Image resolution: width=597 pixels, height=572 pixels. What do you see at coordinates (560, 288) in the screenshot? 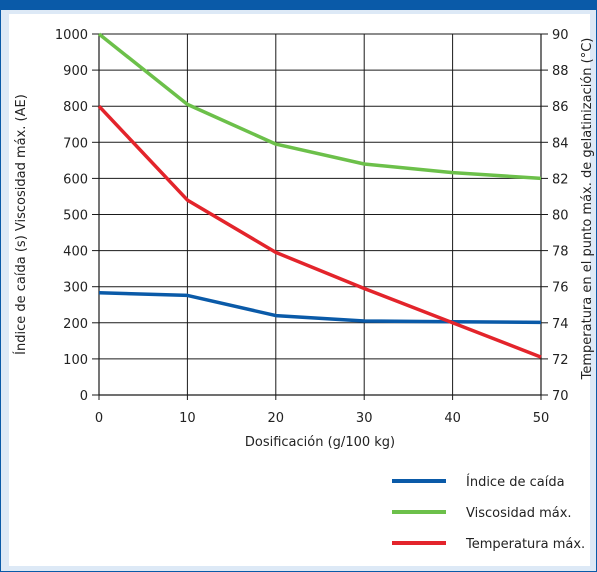
I see `right-y-tick-label: 76` at bounding box center [560, 288].